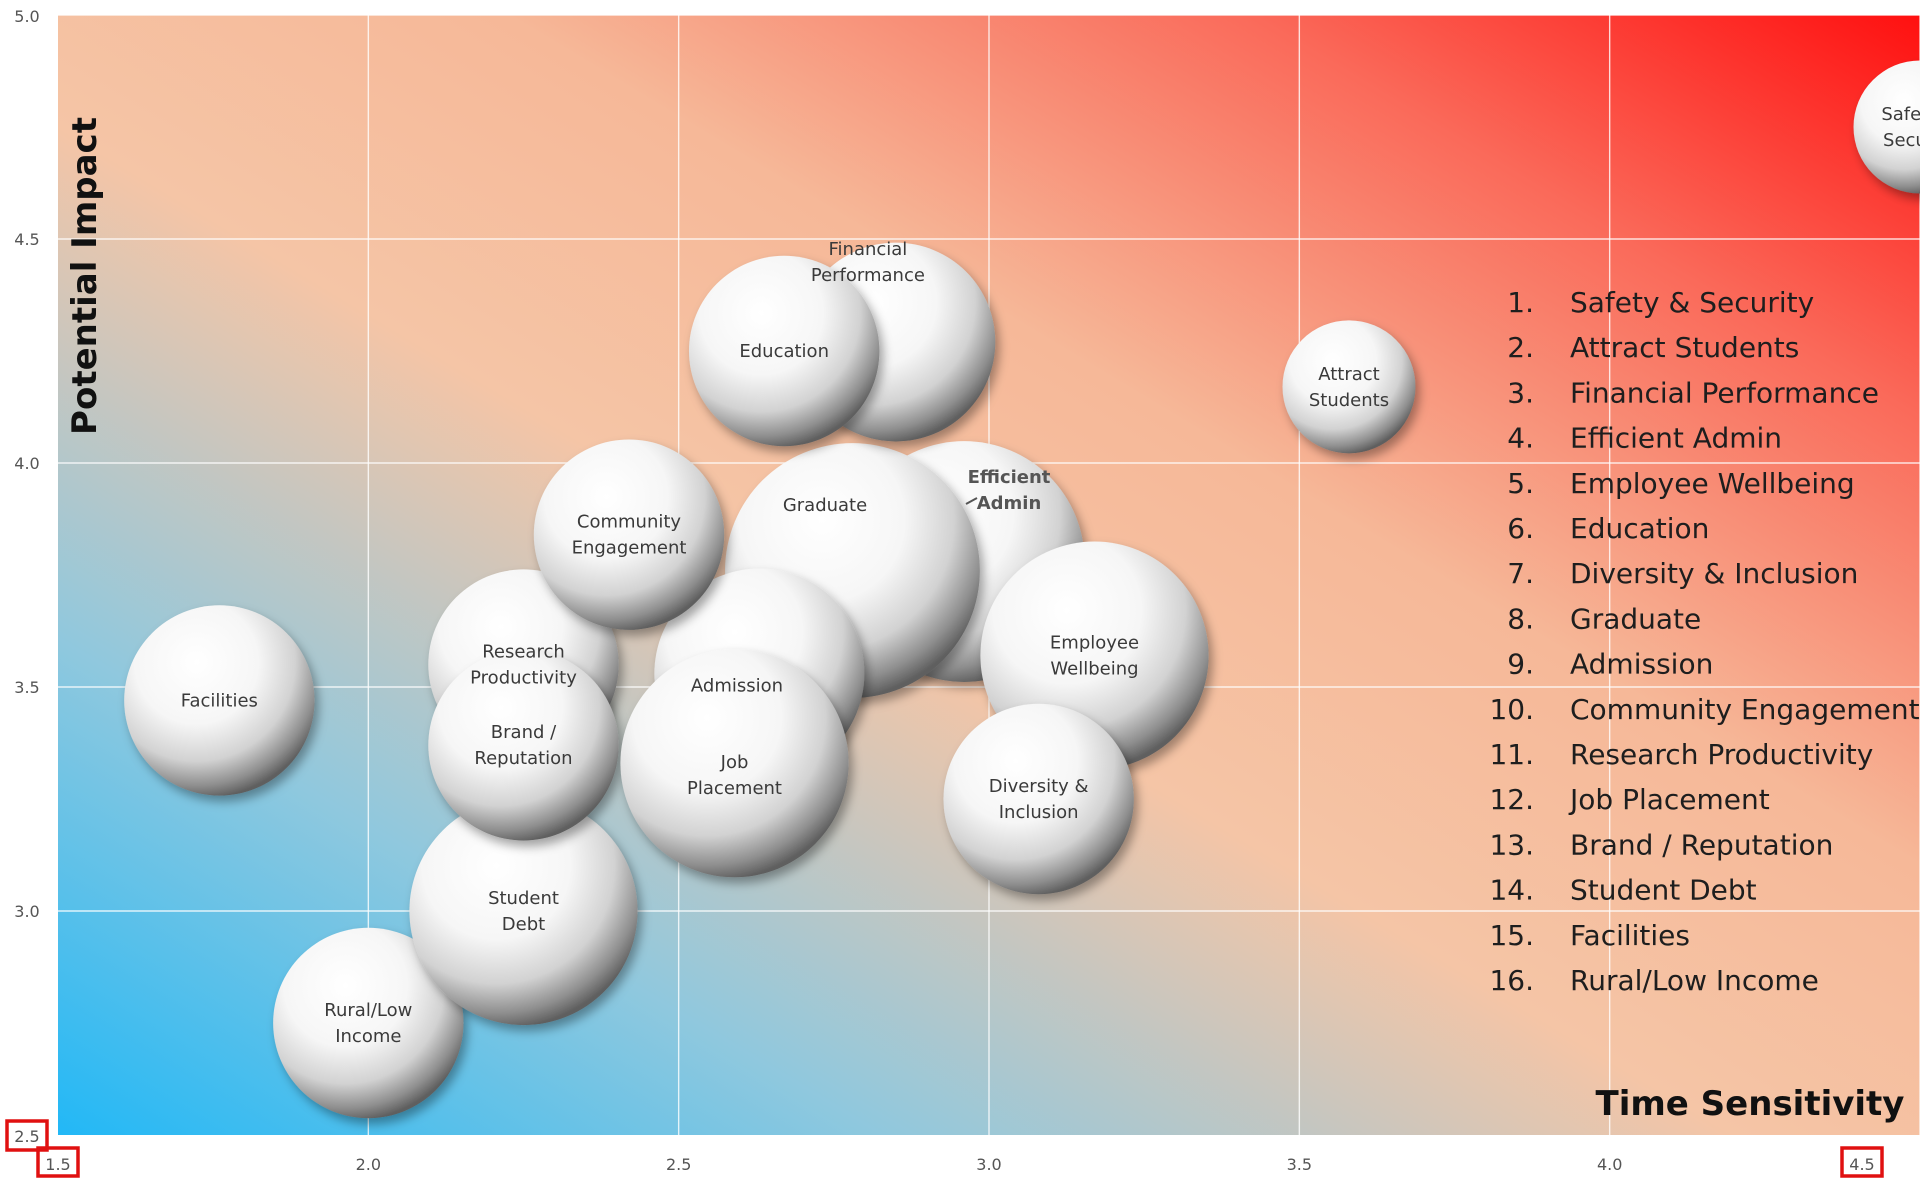 This screenshot has width=1920, height=1178. Describe the element at coordinates (1721, 754) in the screenshot. I see `legend-item-label: Research Productivity` at that location.